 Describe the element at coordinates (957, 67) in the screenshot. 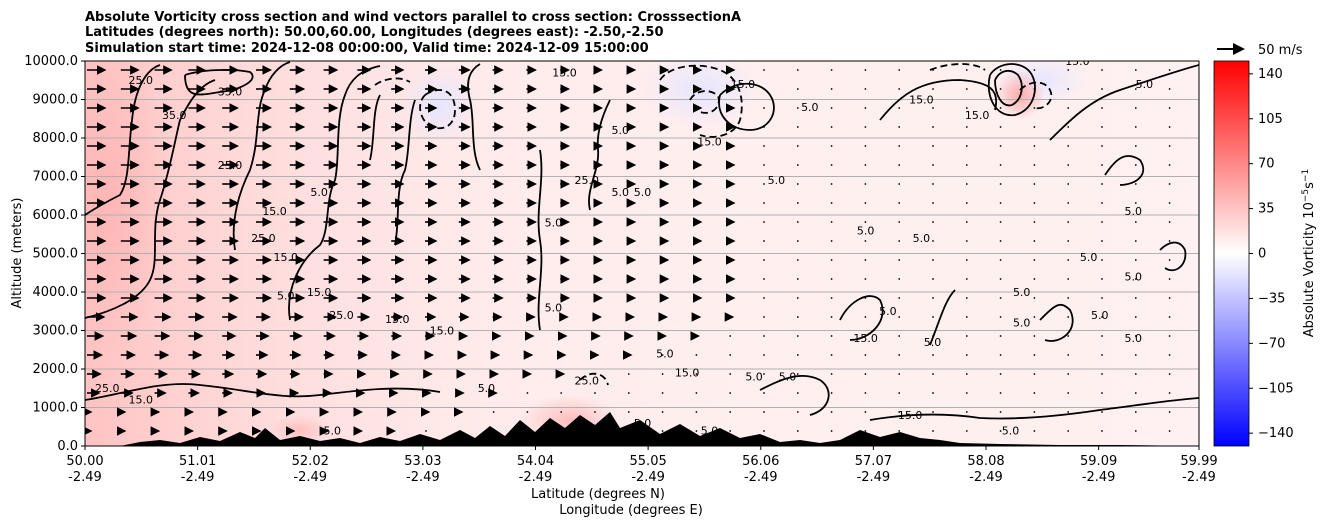

I see `contour-line-dashed` at that location.